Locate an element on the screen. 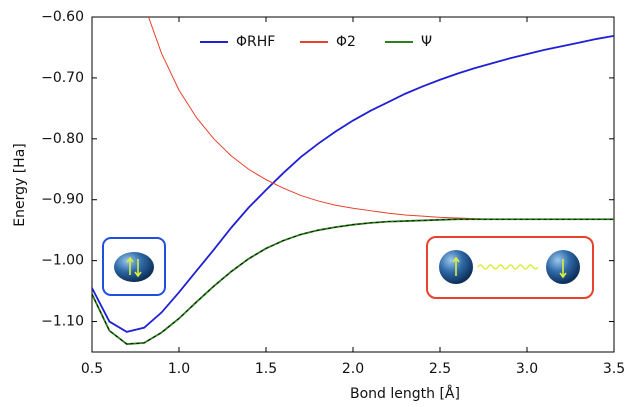  x-tick-label: 1.5 is located at coordinates (266, 369).